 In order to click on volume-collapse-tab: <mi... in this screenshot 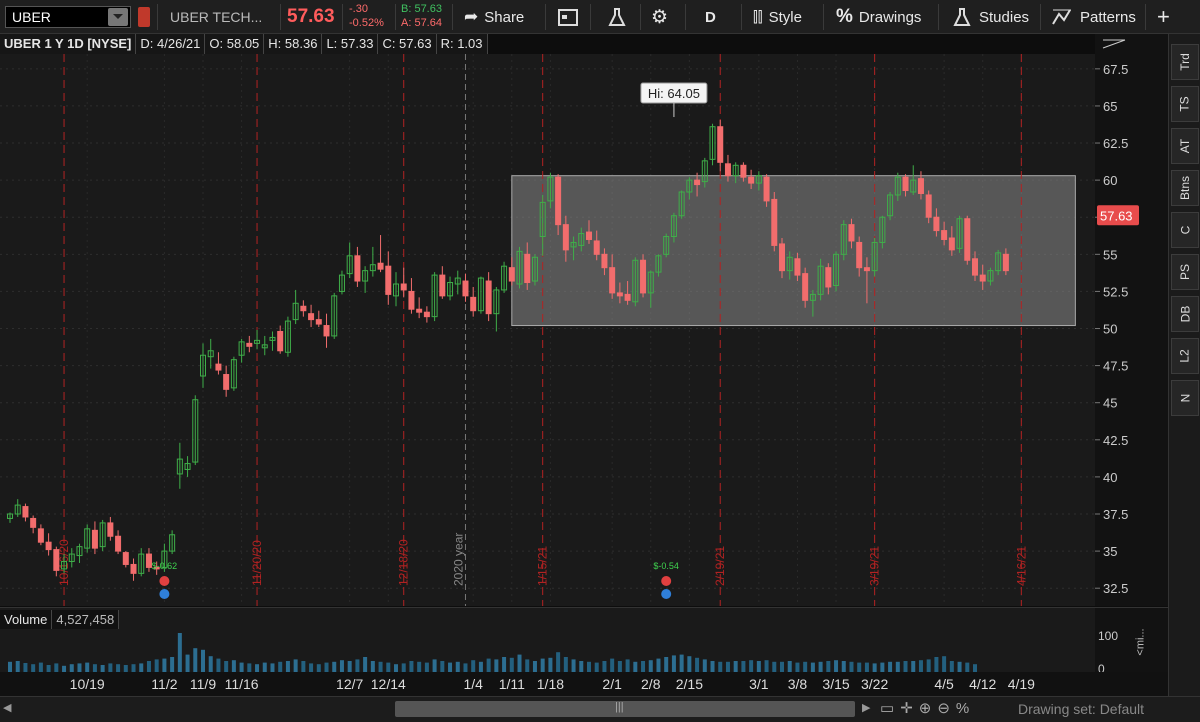, I will do `click(1148, 642)`.